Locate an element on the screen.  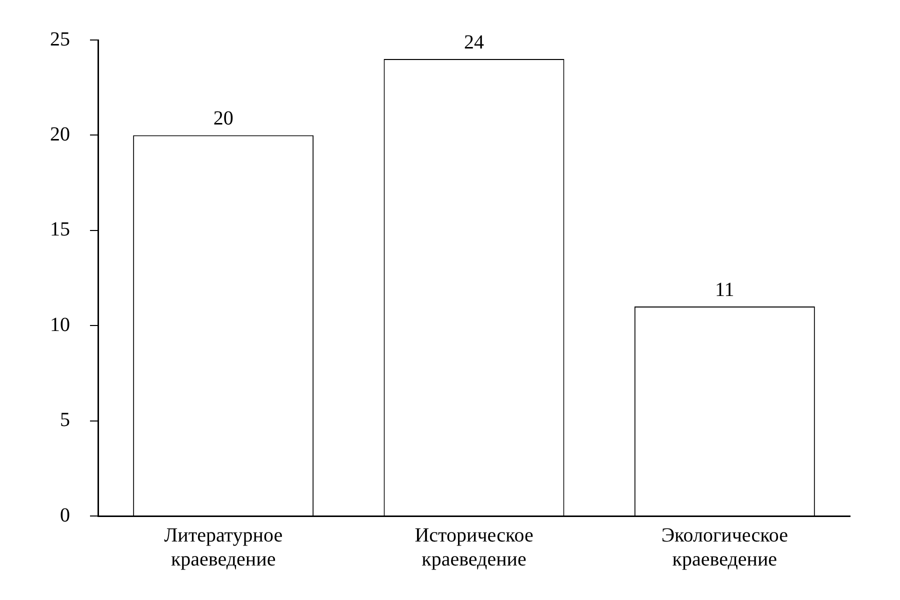
data-label: 20 is located at coordinates (223, 118).